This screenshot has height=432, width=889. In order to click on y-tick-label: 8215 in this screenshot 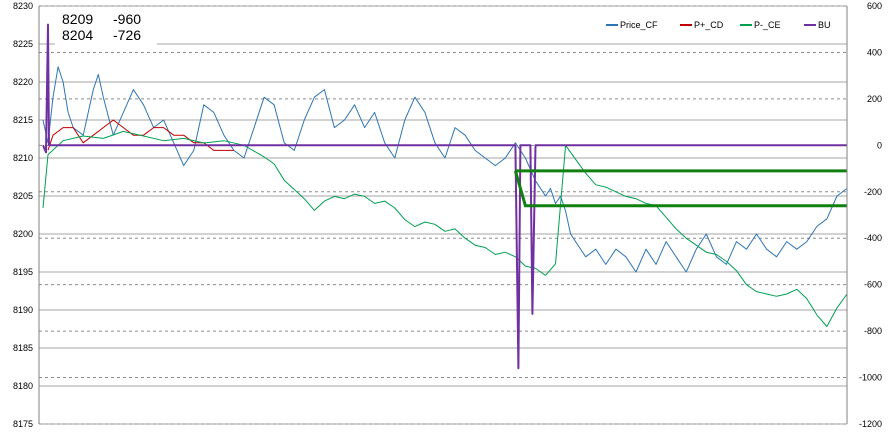, I will do `click(23, 120)`.